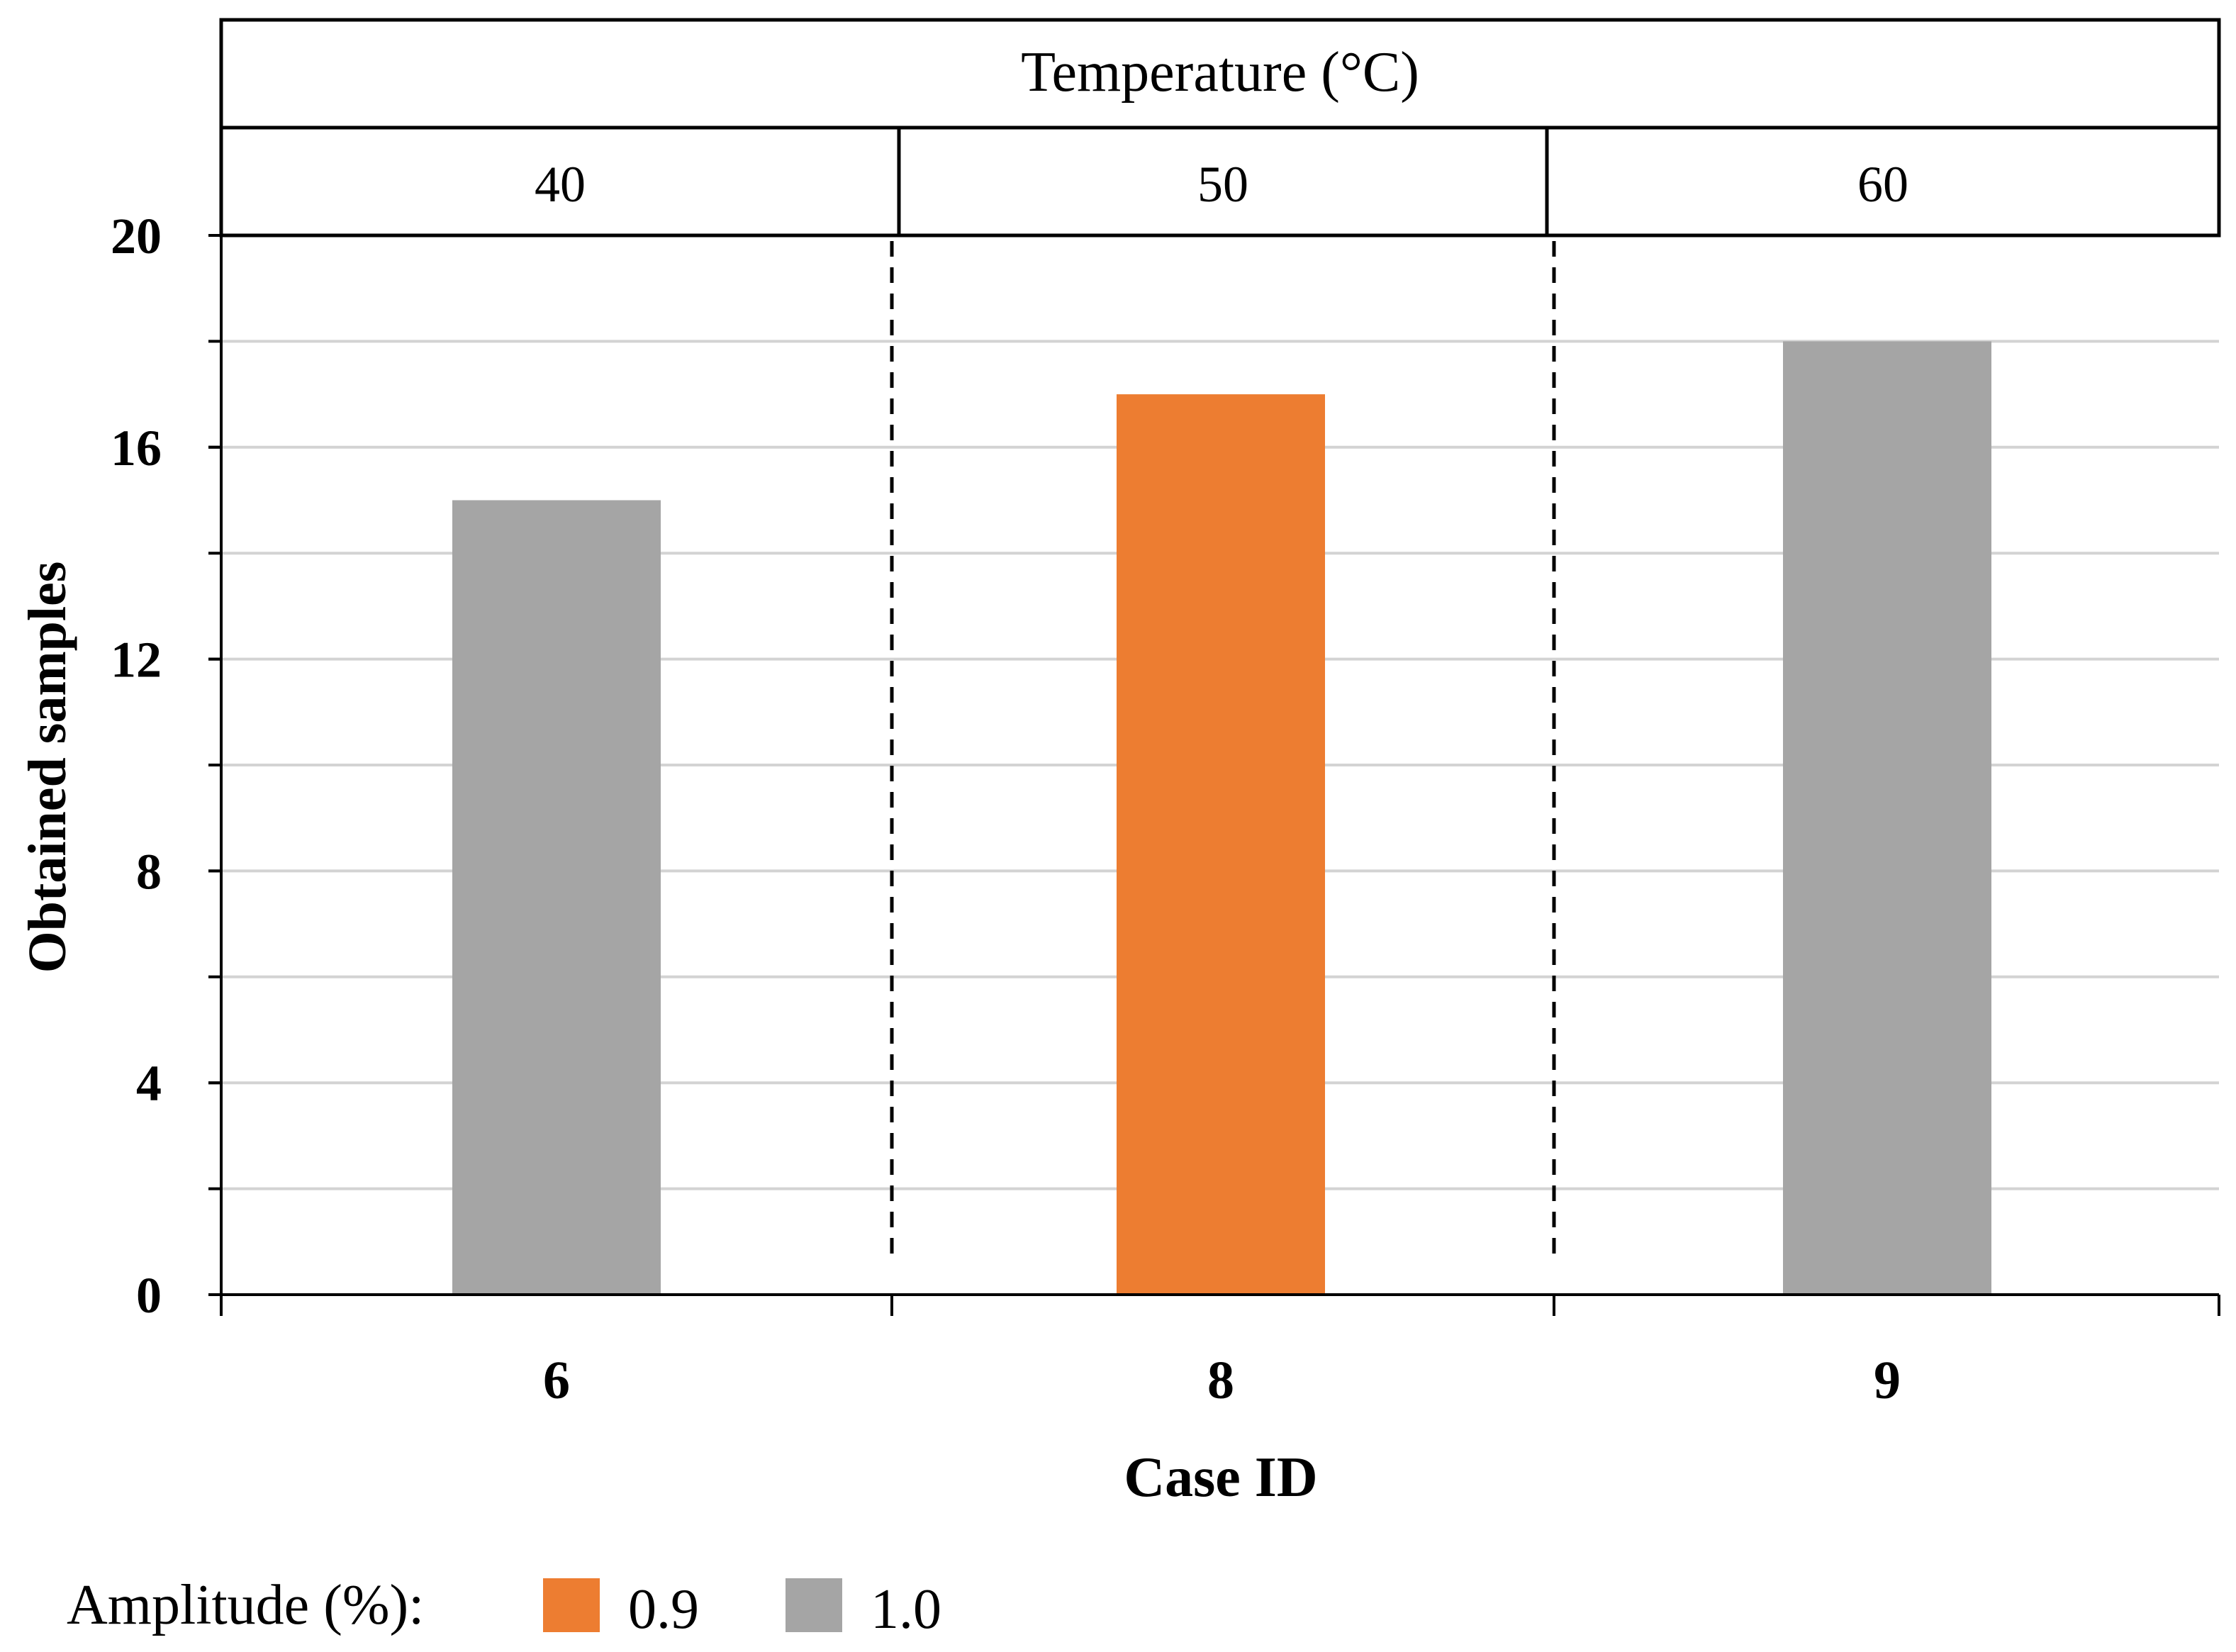 The image size is (2236, 1652). I want to click on legend-title: Amplitude (%):, so click(246, 1605).